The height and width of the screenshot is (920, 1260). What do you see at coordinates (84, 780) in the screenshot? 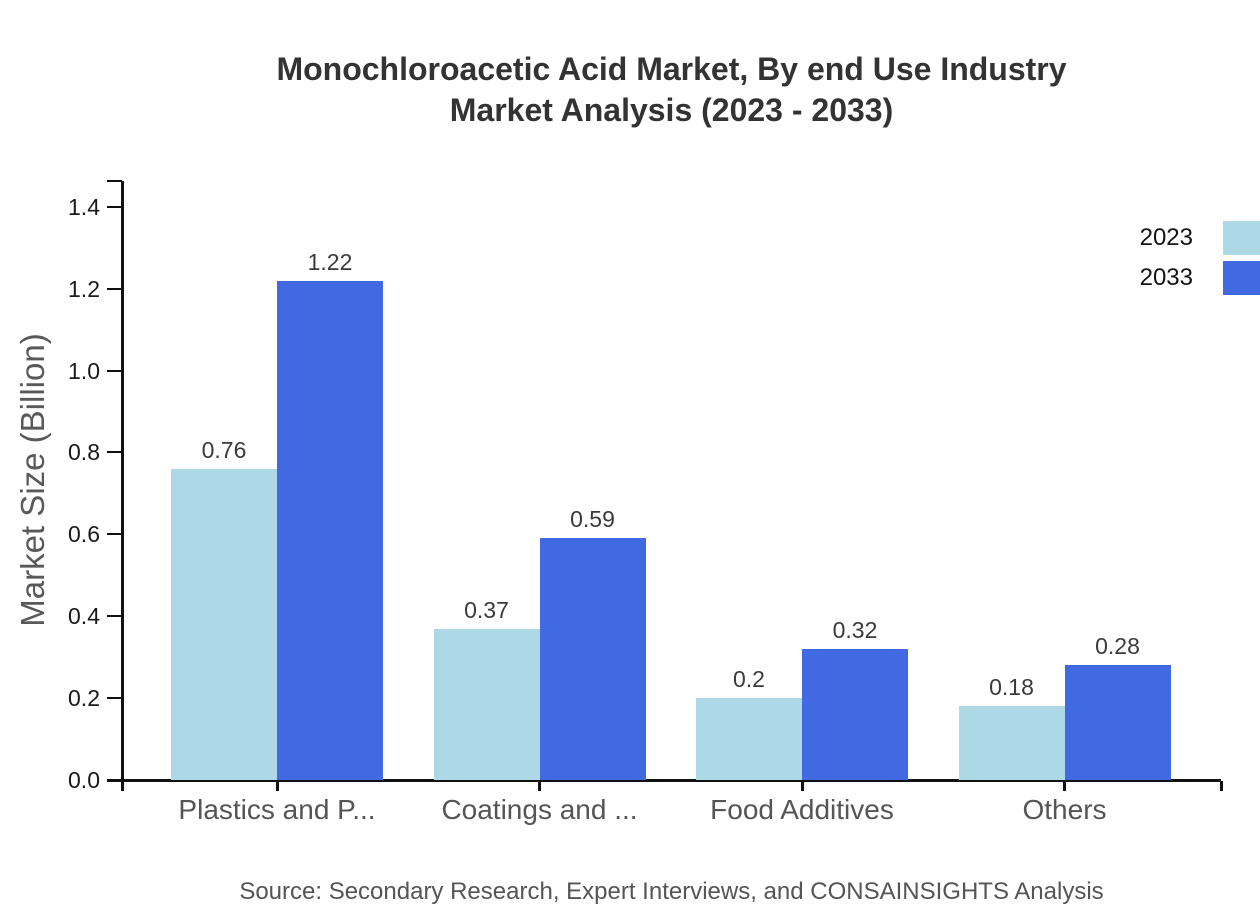
I see `y-tick-label: 0.0` at bounding box center [84, 780].